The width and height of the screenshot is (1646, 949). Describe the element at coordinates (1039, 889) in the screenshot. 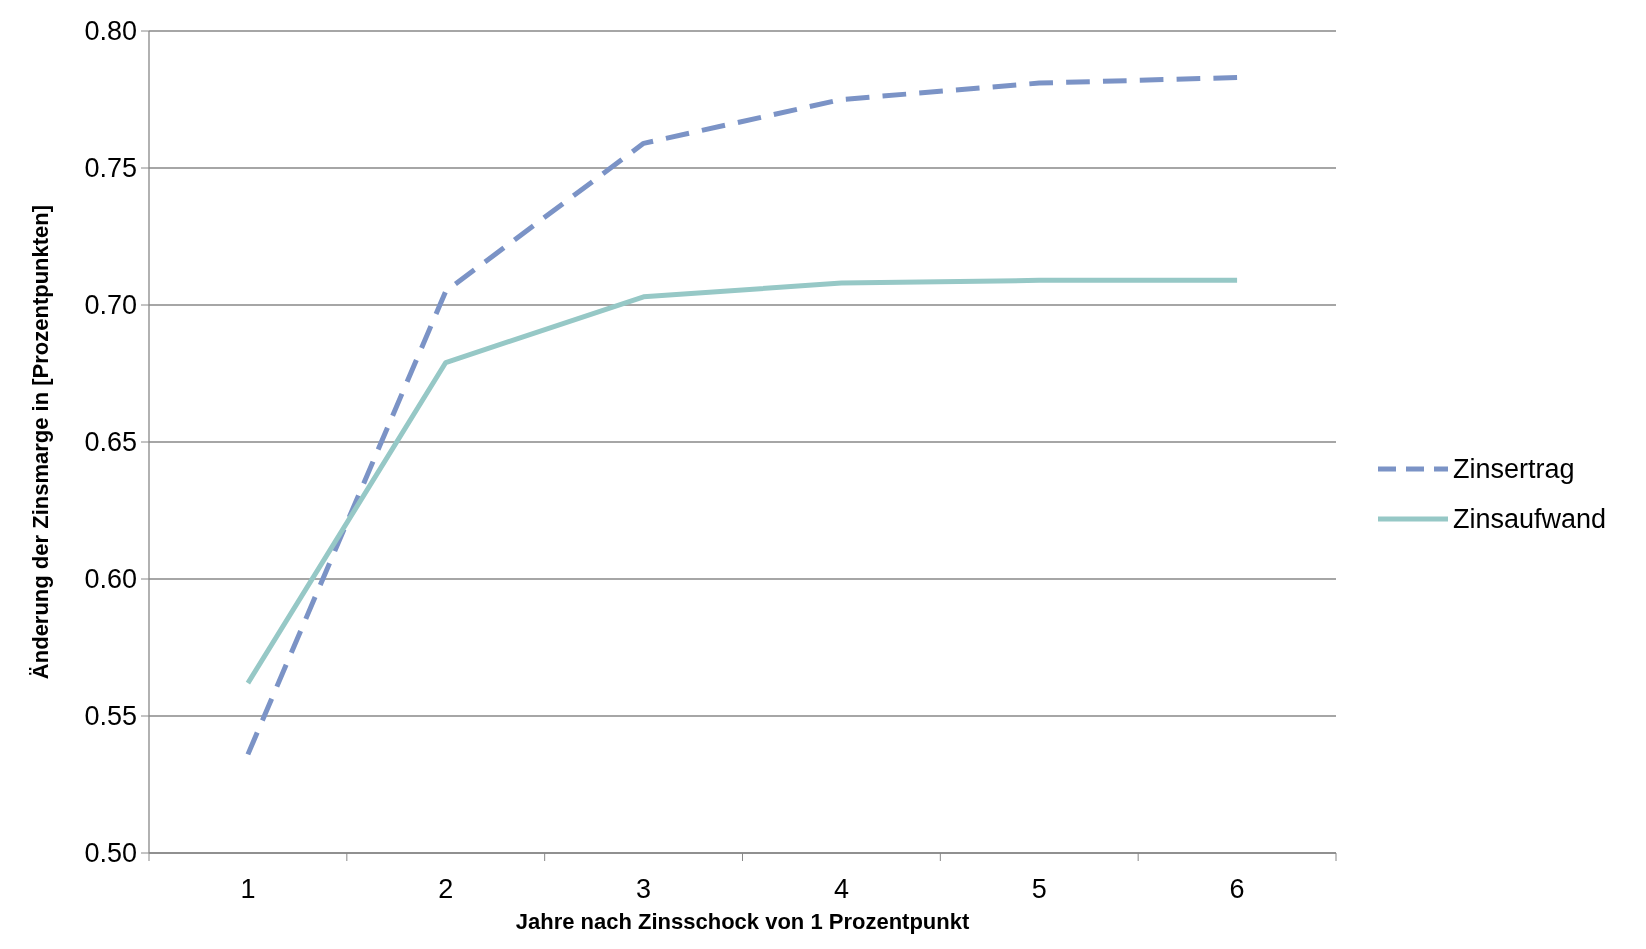

I see `x-tick-label: 5` at that location.